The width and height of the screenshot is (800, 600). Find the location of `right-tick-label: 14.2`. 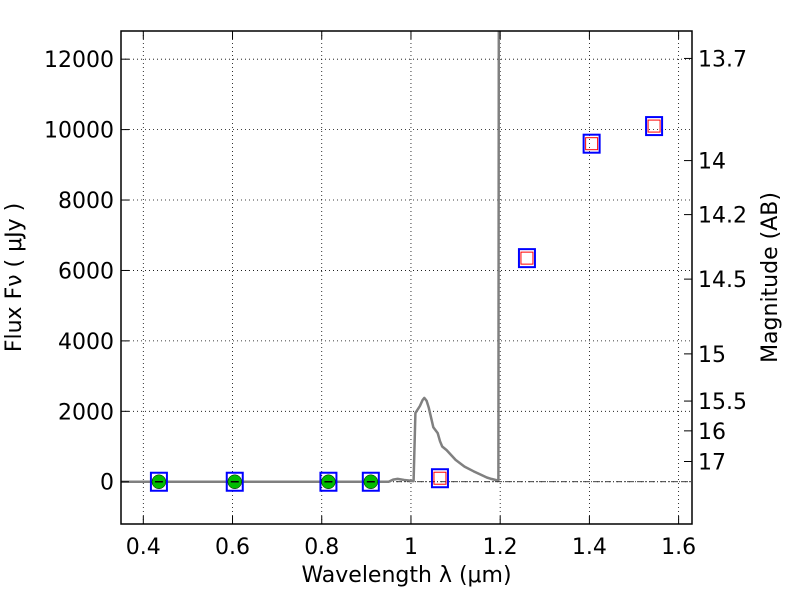

right-tick-label: 14.2 is located at coordinates (722, 216).